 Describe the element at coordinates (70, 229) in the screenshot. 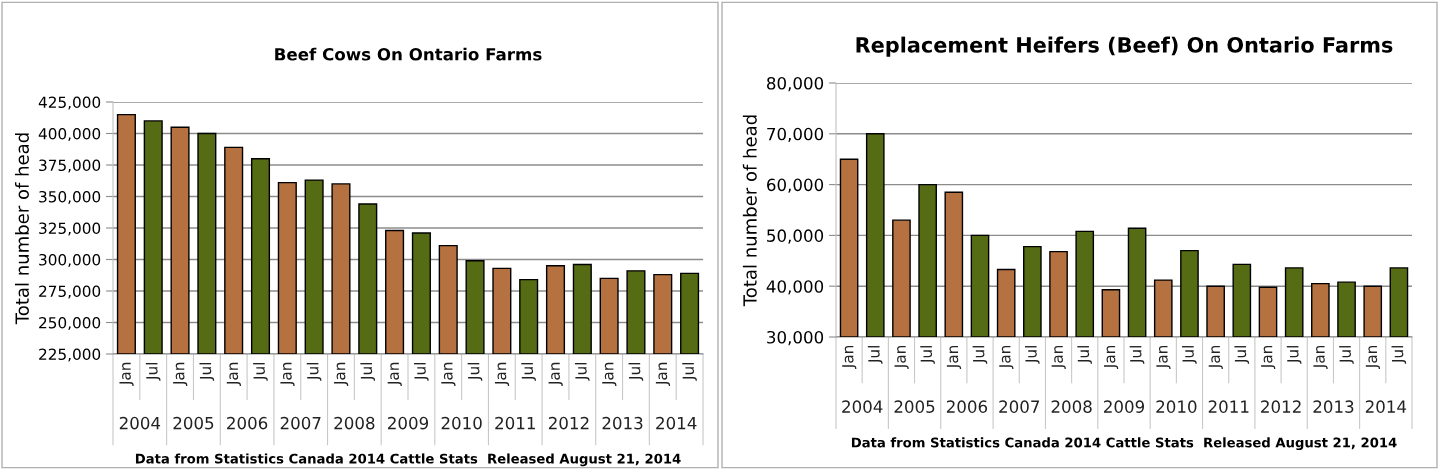

I see `y-tick-label: 325,000` at that location.